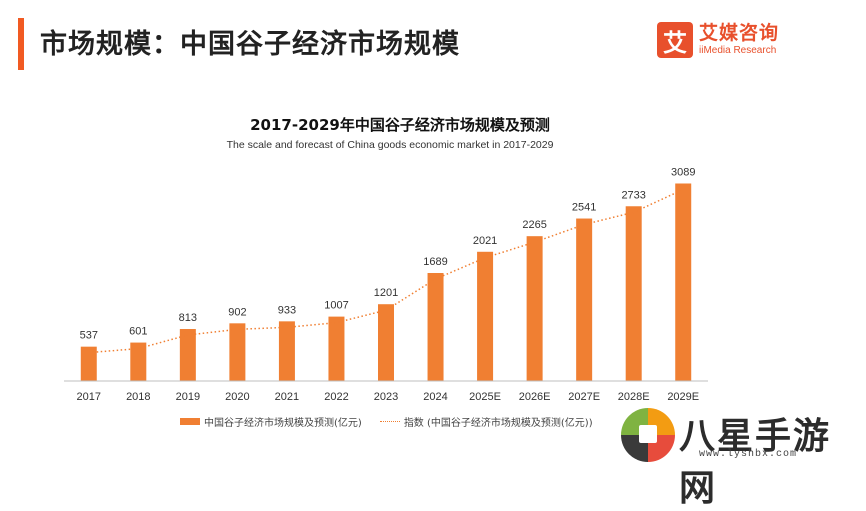 This screenshot has height=511, width=866. Describe the element at coordinates (188, 318) in the screenshot. I see `data-label: 813` at that location.